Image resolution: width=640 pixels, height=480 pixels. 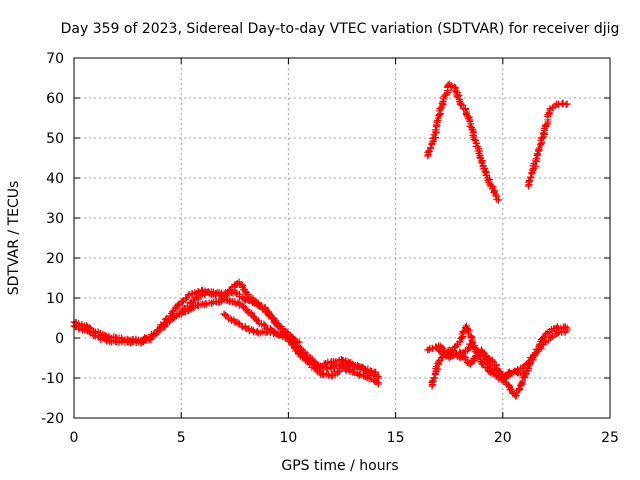 I want to click on series-arc-f, so click(x=547, y=144).